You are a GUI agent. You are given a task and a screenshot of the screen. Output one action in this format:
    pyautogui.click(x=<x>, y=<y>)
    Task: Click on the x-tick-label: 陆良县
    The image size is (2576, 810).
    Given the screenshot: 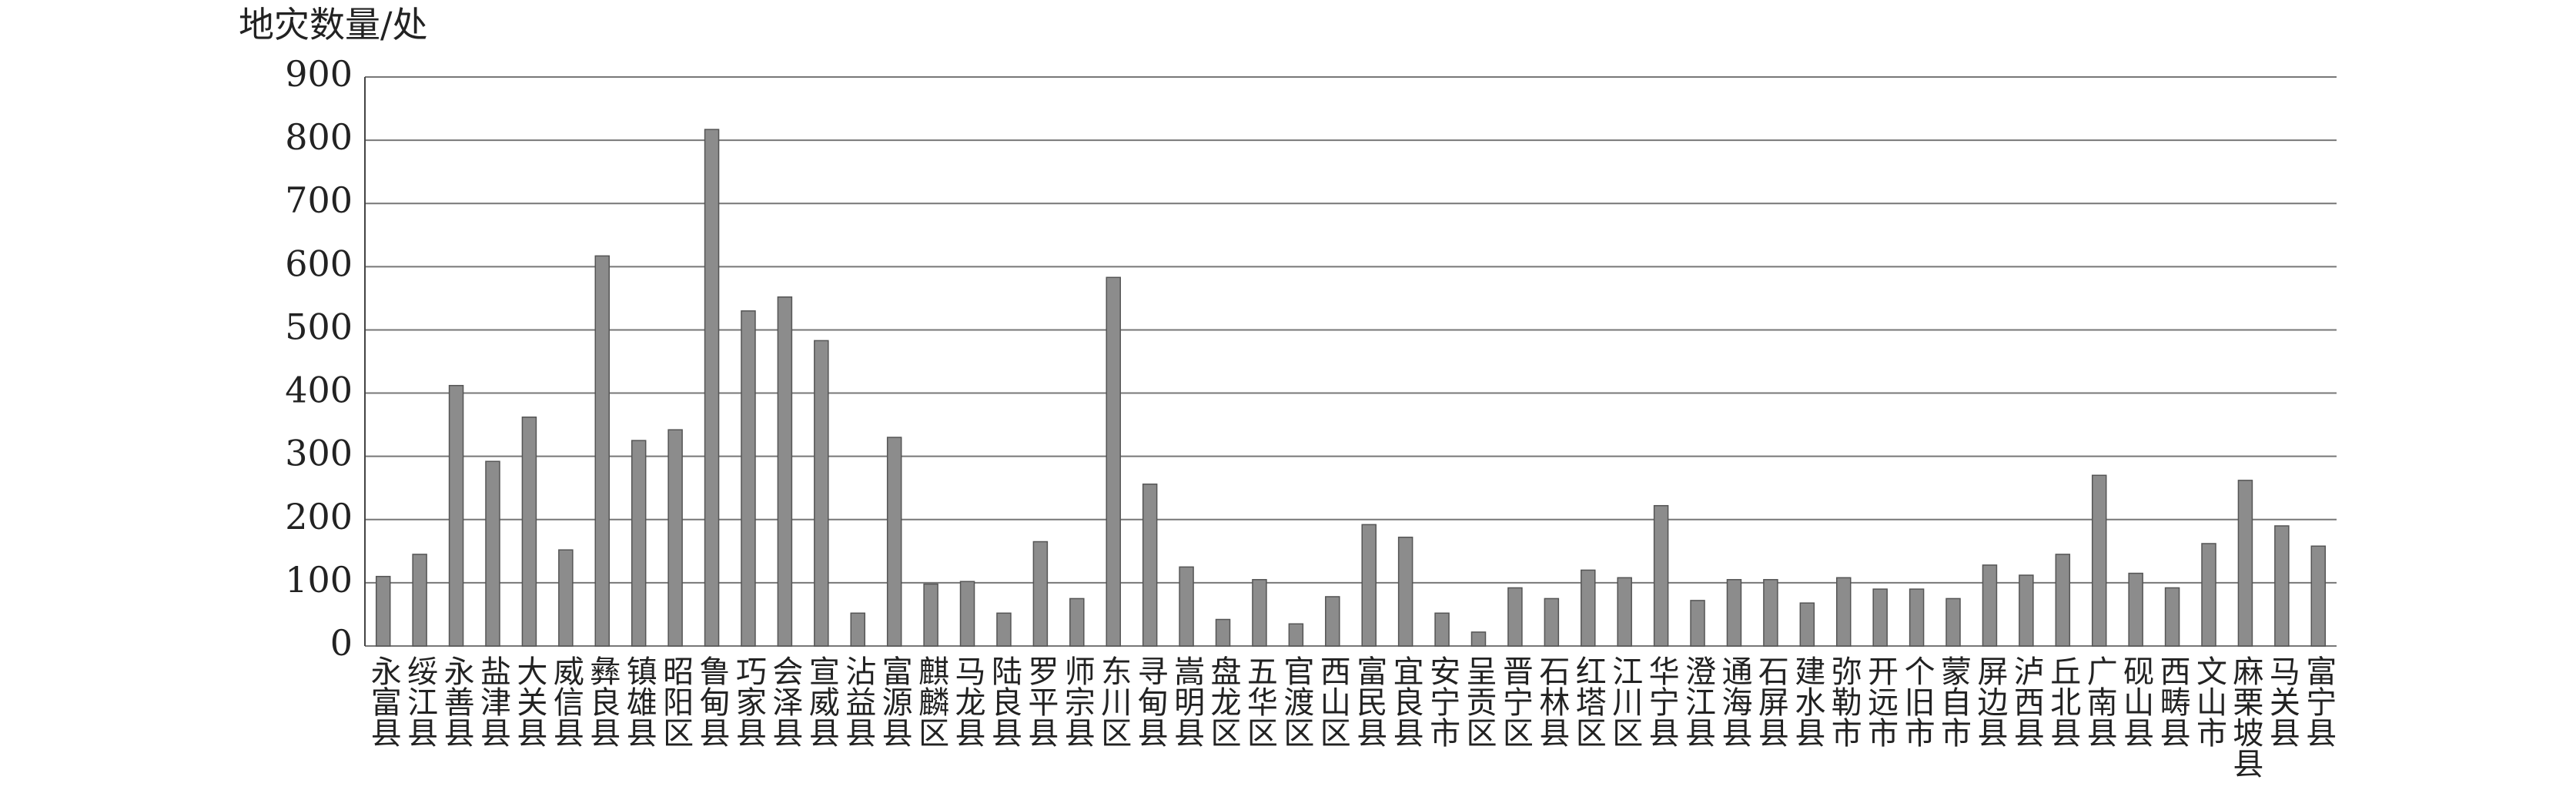 What is the action you would take?
    pyautogui.click(x=1004, y=701)
    